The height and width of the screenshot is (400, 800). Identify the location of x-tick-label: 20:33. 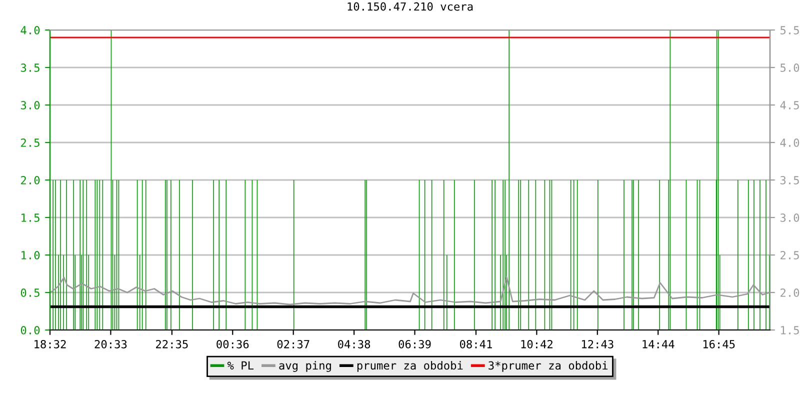
(110, 344).